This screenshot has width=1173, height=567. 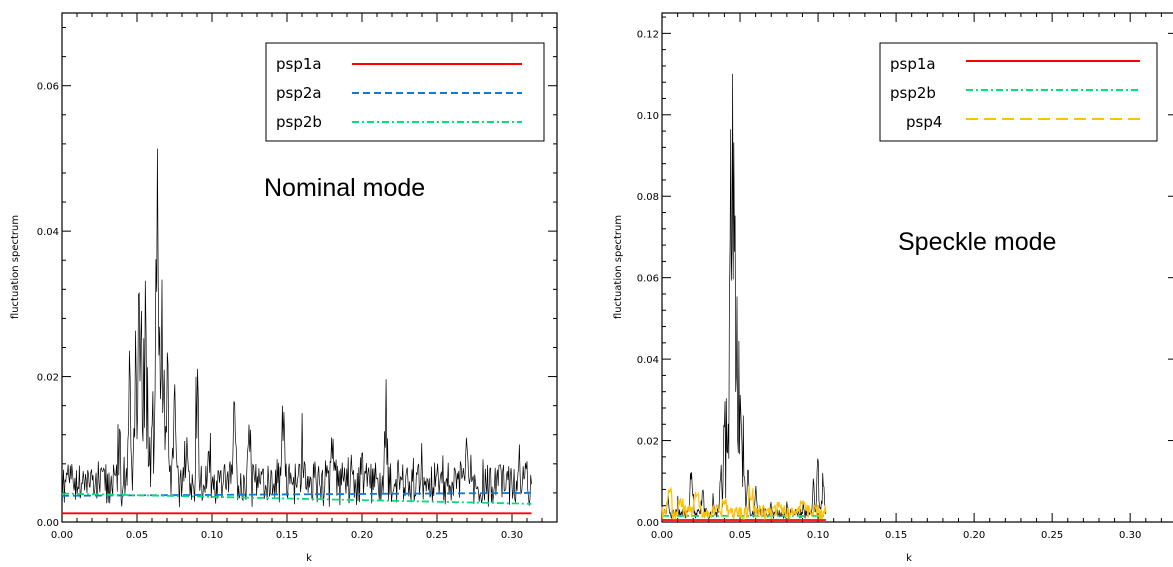 What do you see at coordinates (299, 93) in the screenshot?
I see `legend-label-psp2a-nominal: psp2a` at bounding box center [299, 93].